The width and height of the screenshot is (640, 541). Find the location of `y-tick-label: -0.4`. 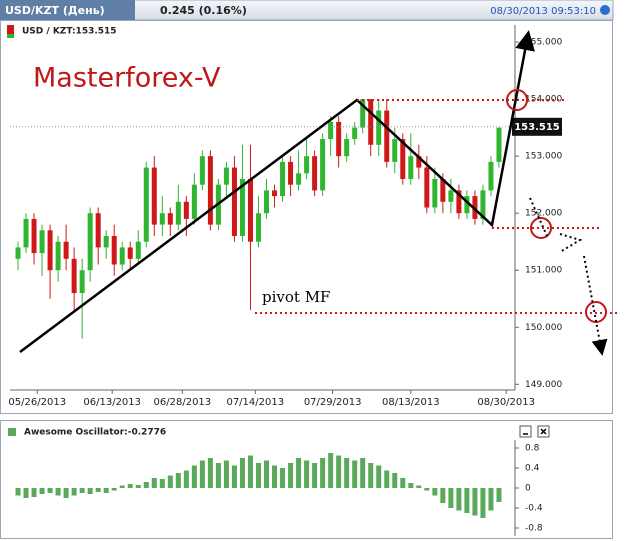

y-tick-label: -0.4 is located at coordinates (534, 509).